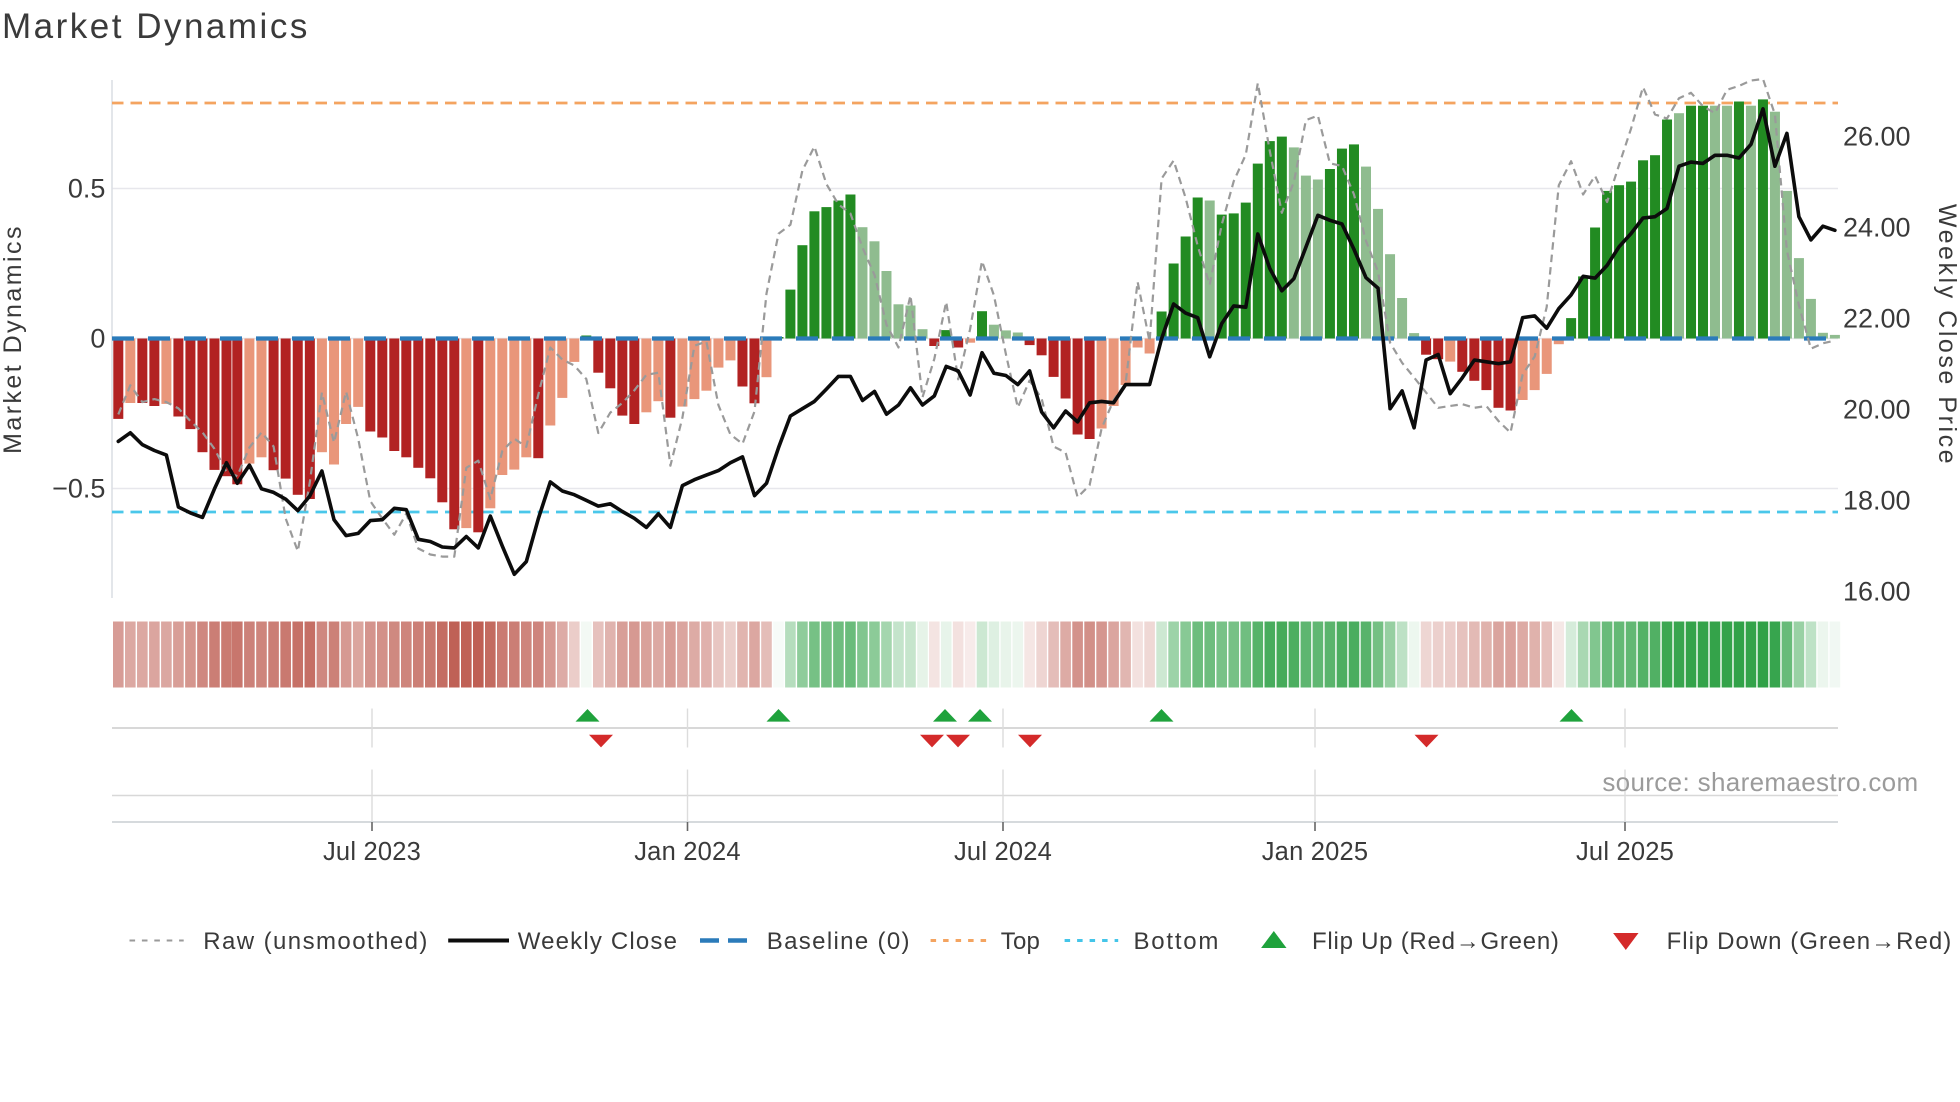 This screenshot has width=1960, height=1102. What do you see at coordinates (839, 941) in the screenshot?
I see `svg-text: Baseline (0)` at bounding box center [839, 941].